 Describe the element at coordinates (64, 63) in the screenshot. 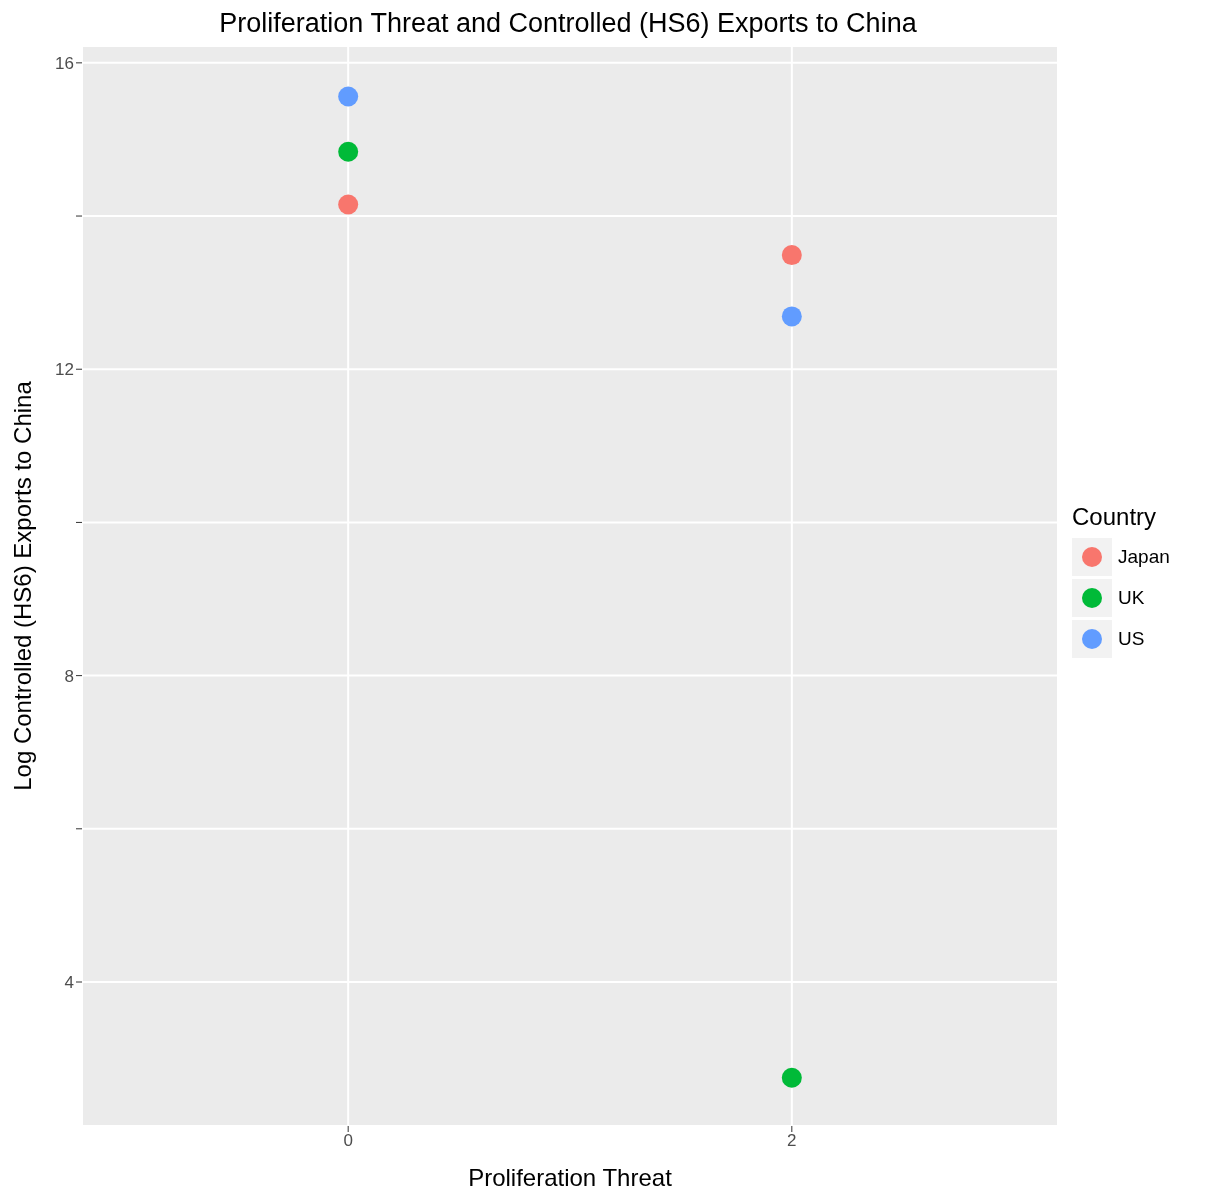

I see `y-tick-label: 16` at that location.